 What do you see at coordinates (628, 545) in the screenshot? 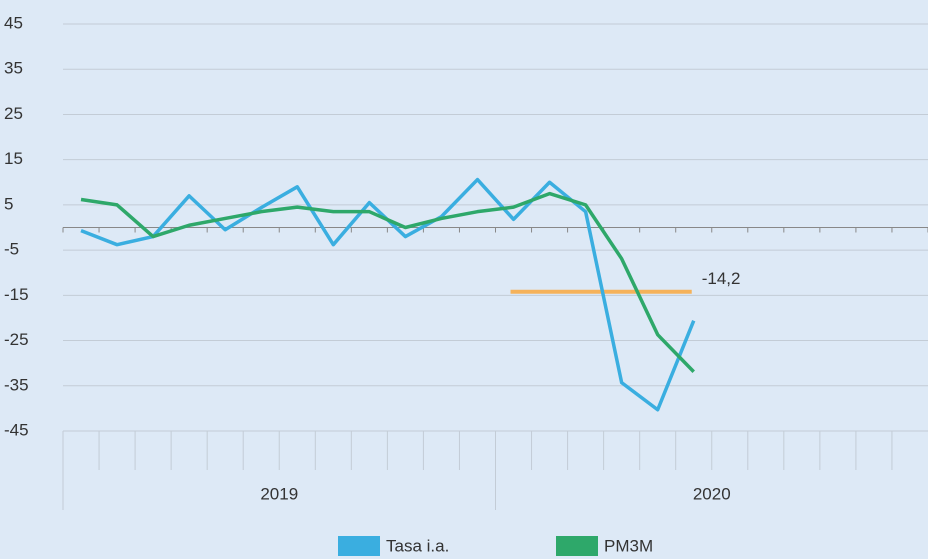
I see `legend-label: PM3M` at bounding box center [628, 545].